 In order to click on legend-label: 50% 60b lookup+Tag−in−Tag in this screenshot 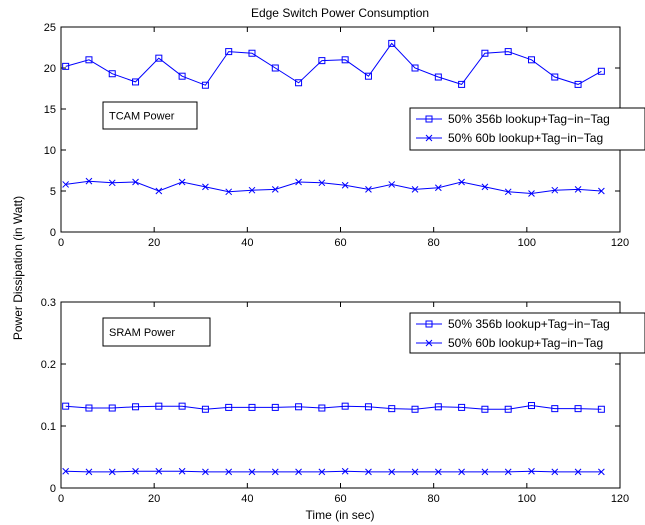, I will do `click(525, 343)`.